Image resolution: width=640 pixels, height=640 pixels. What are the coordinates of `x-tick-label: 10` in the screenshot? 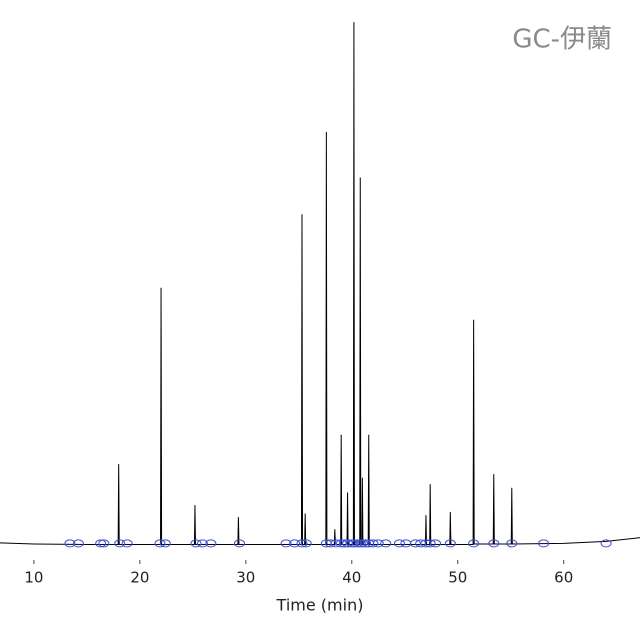 It's located at (33, 578).